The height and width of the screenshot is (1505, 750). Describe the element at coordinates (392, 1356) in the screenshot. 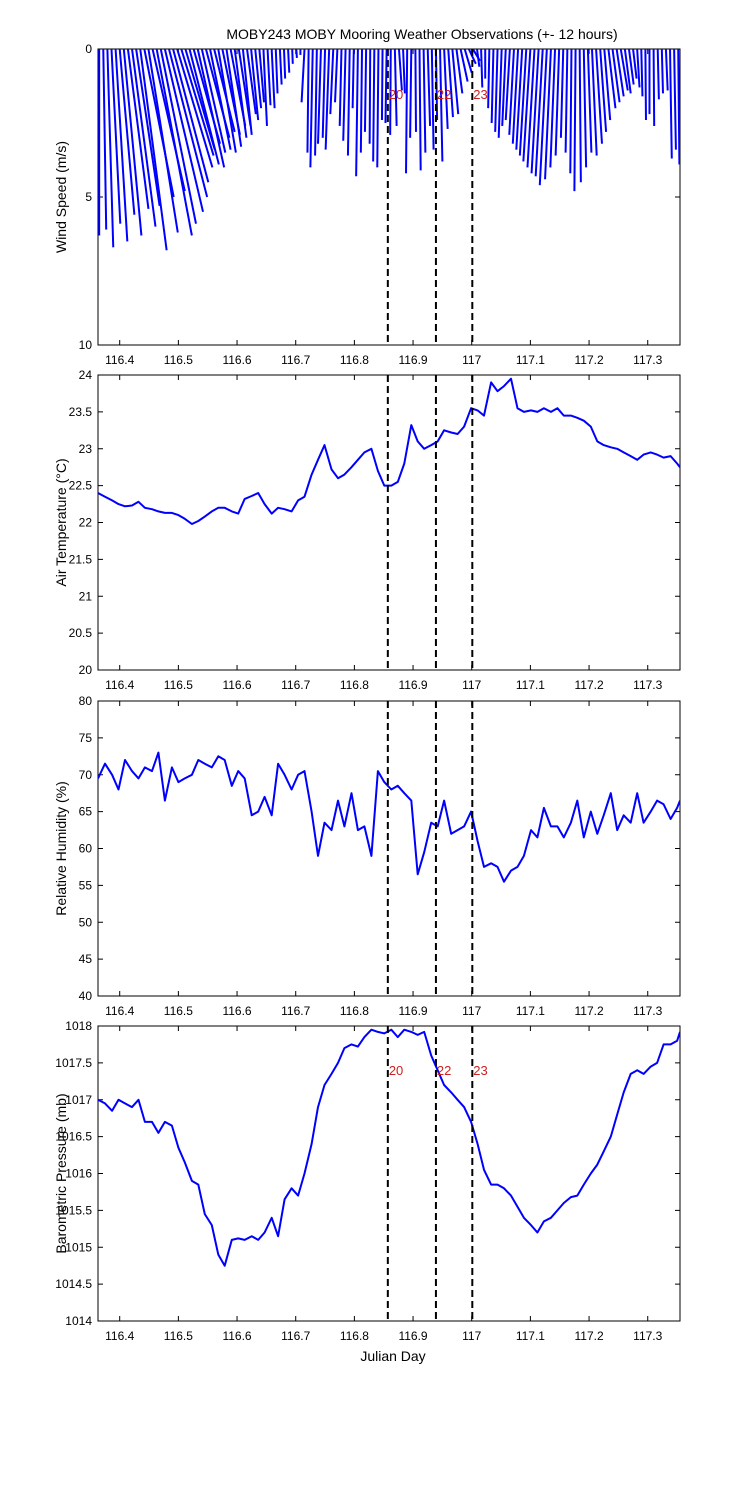

I see `x-axis-label: Julian Day` at that location.